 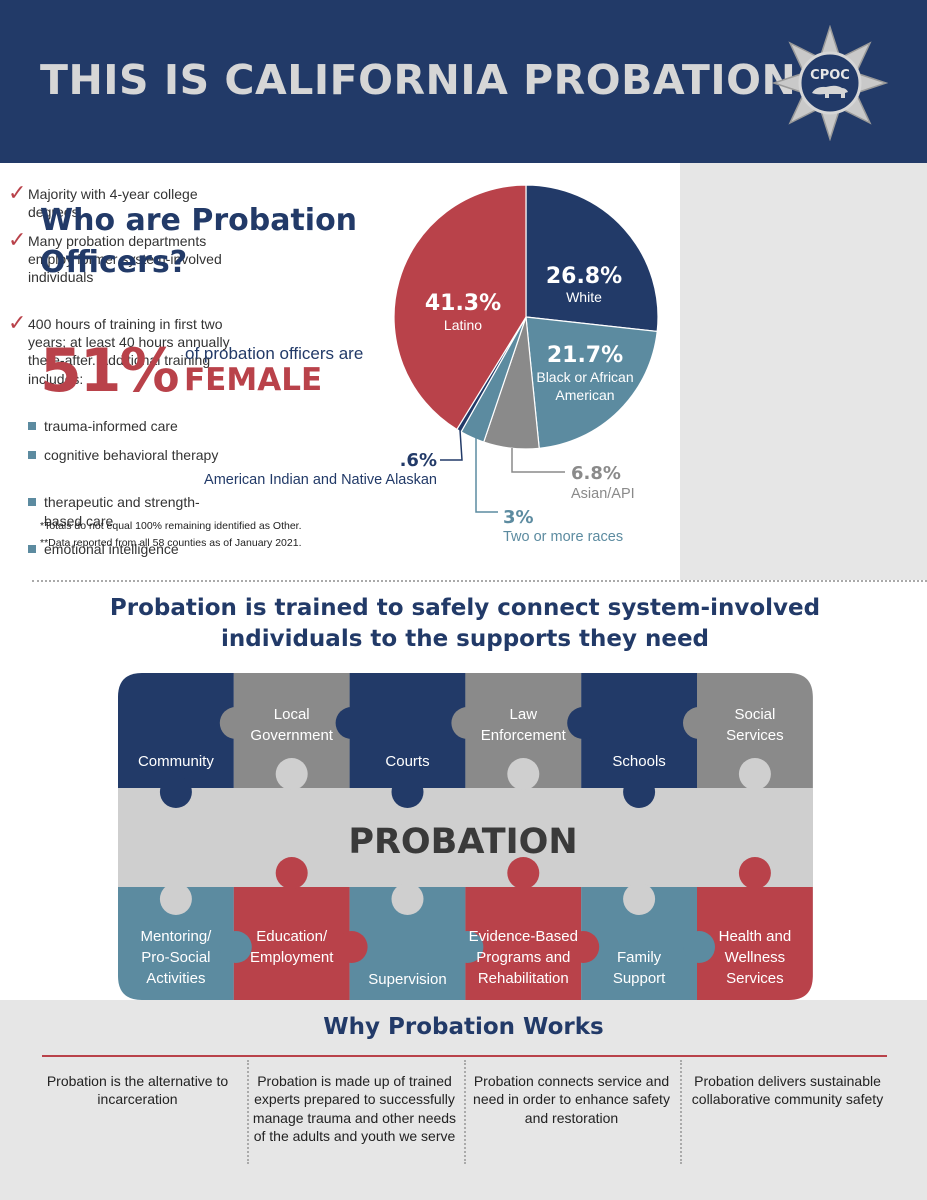 What do you see at coordinates (407, 761) in the screenshot?
I see `puzzle-piece-label: Courts` at bounding box center [407, 761].